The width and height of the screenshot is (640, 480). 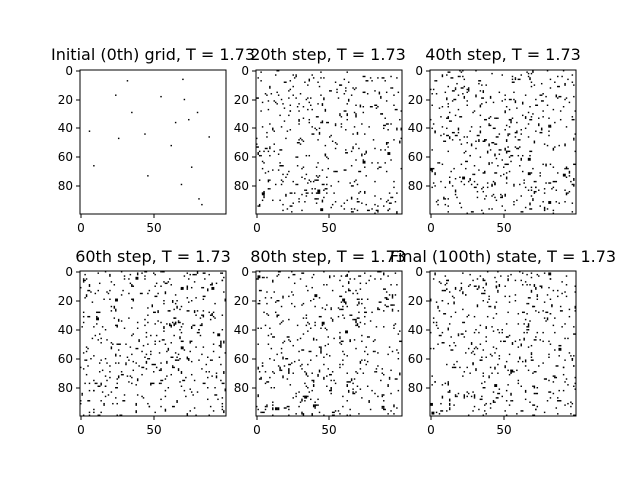 I want to click on panel-title: 40th step, T = 1.73, so click(x=503, y=54).